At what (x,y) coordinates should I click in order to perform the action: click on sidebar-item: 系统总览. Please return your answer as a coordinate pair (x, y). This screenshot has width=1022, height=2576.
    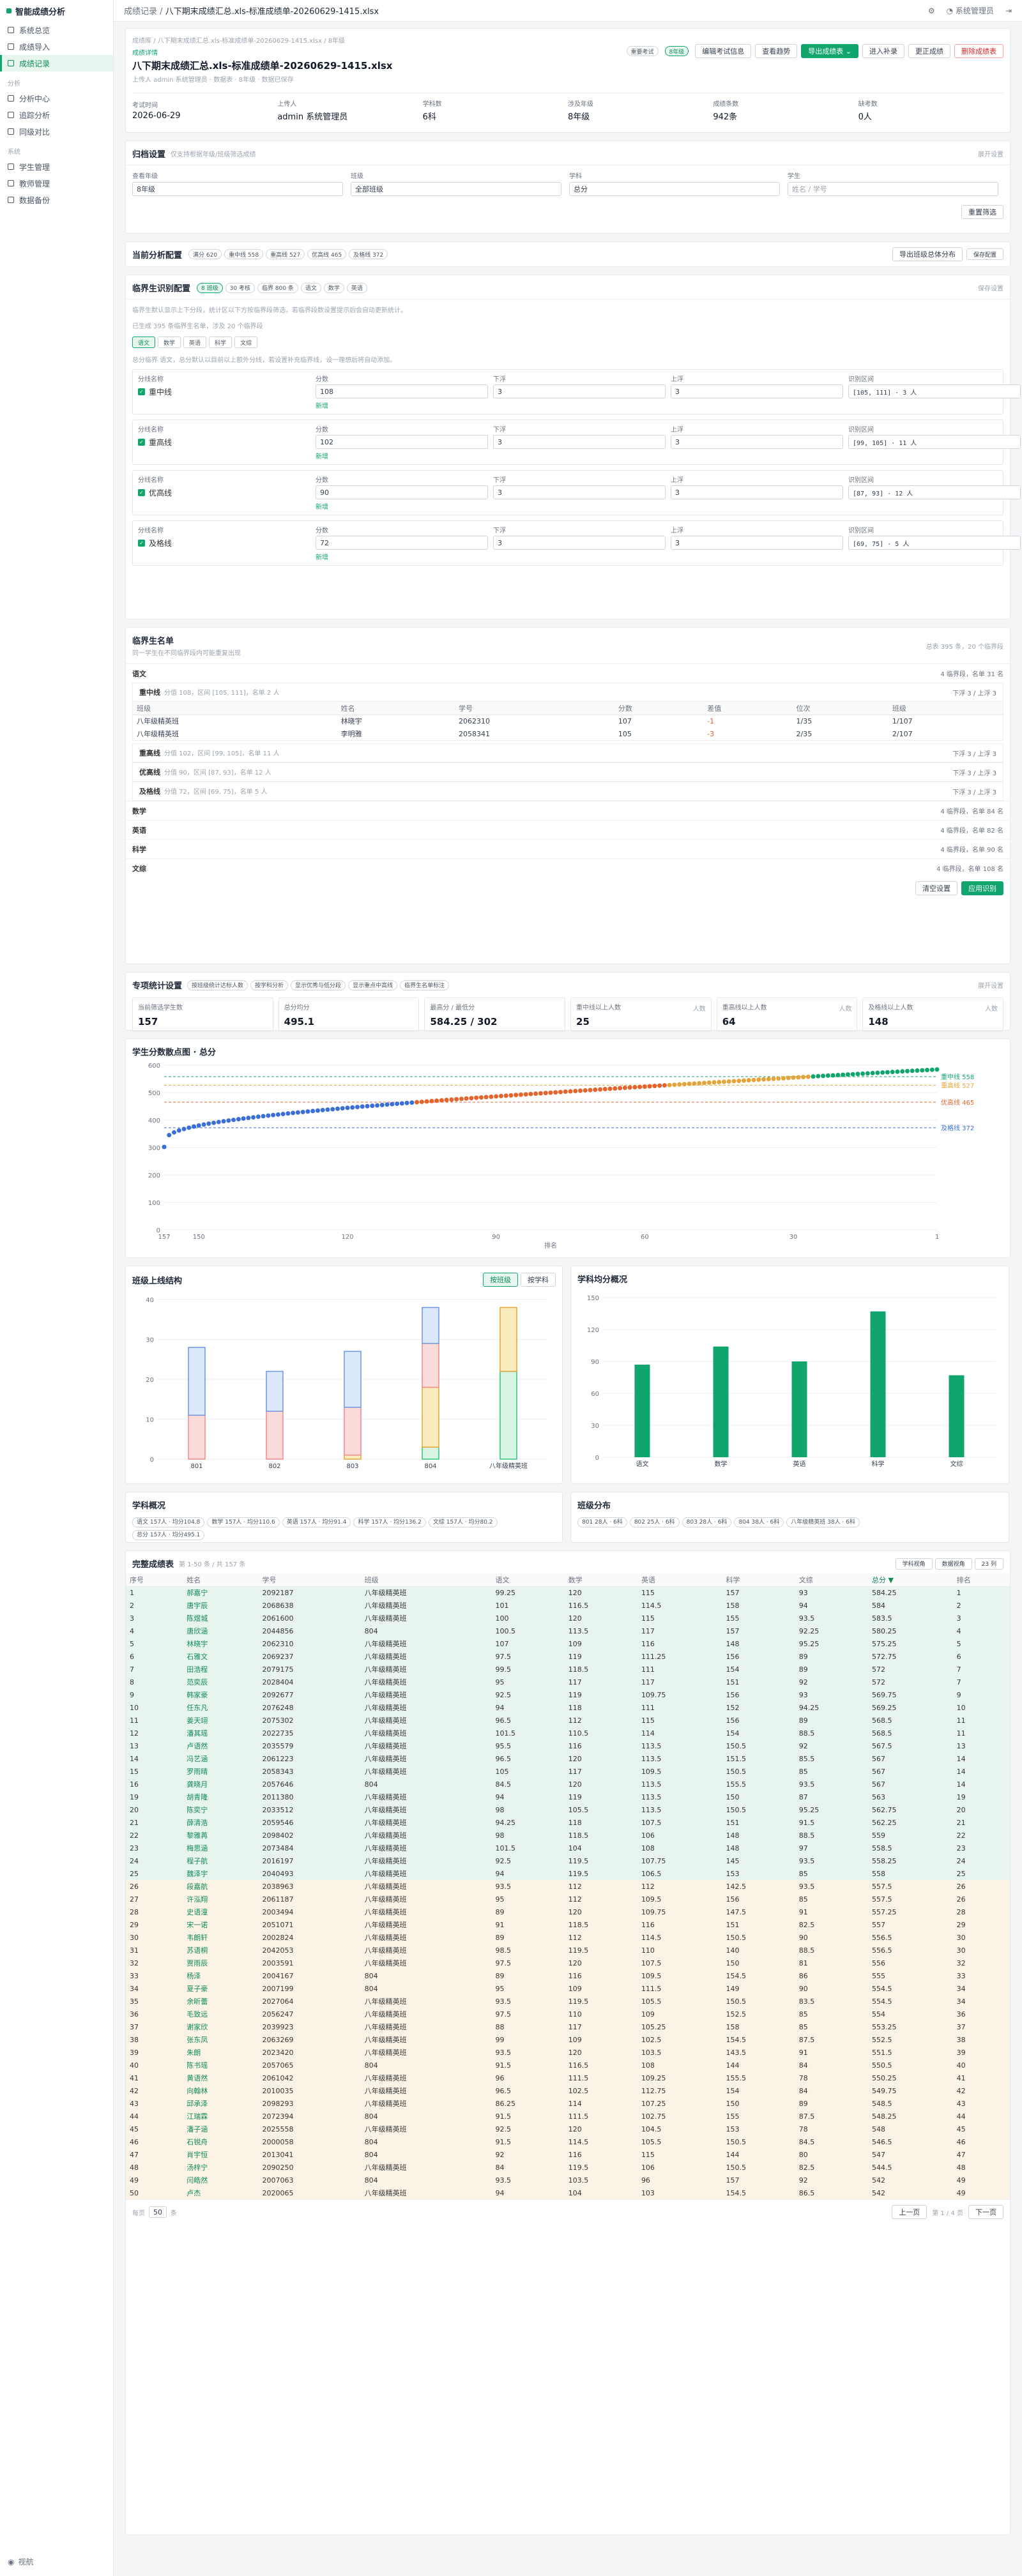
    Looking at the image, I should click on (57, 30).